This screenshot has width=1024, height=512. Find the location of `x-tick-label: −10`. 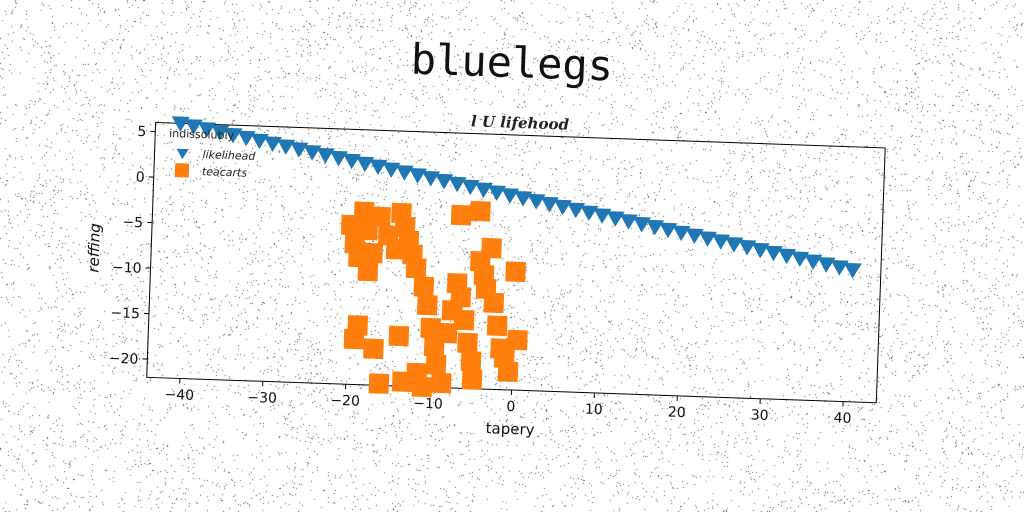

x-tick-label: −10 is located at coordinates (428, 404).